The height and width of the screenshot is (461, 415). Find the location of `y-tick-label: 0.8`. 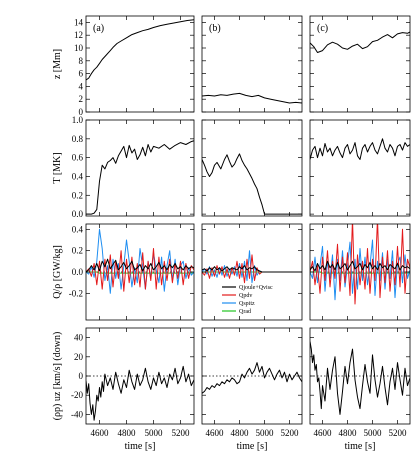

y-tick-label: 0.8 is located at coordinates (78, 139).